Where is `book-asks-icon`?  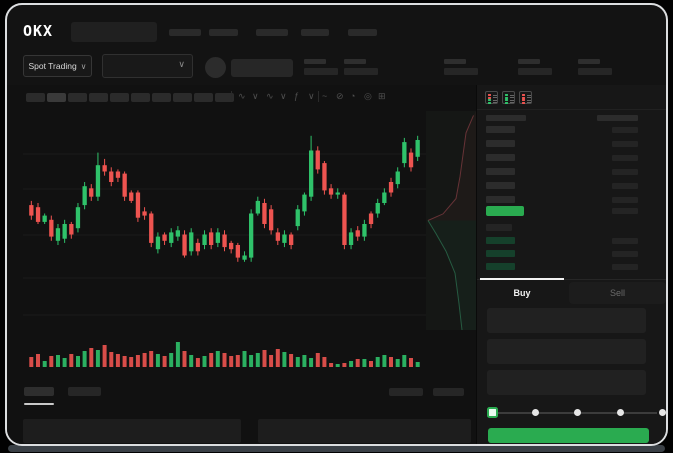 book-asks-icon is located at coordinates (525, 97).